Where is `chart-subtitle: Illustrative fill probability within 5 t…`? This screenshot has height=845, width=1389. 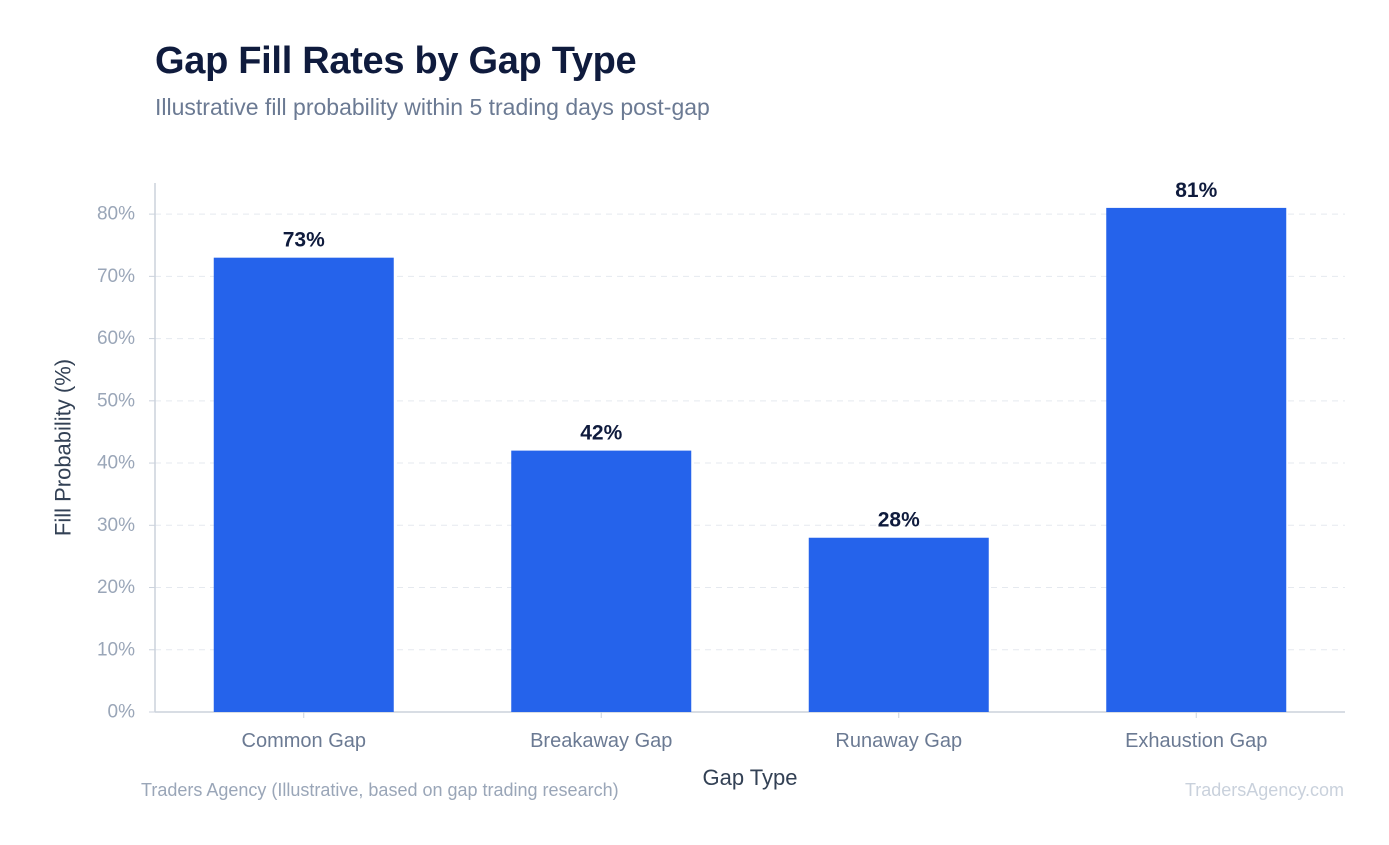
chart-subtitle: Illustrative fill probability within 5 t… is located at coordinates (432, 107).